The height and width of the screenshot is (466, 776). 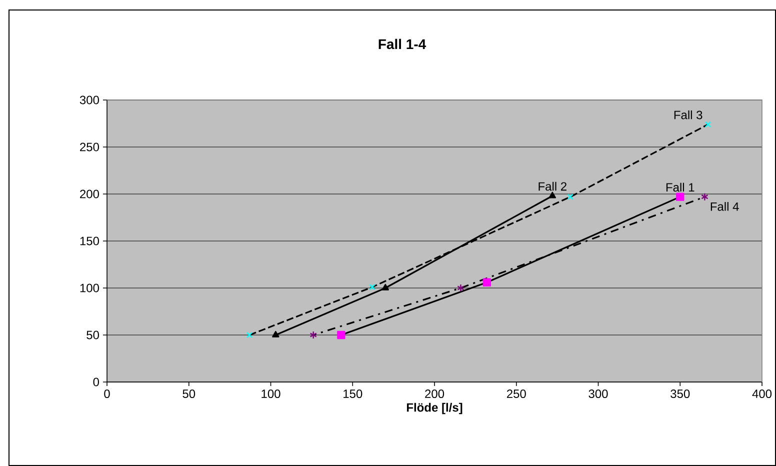 I want to click on x-tick-label: 300, so click(x=598, y=394).